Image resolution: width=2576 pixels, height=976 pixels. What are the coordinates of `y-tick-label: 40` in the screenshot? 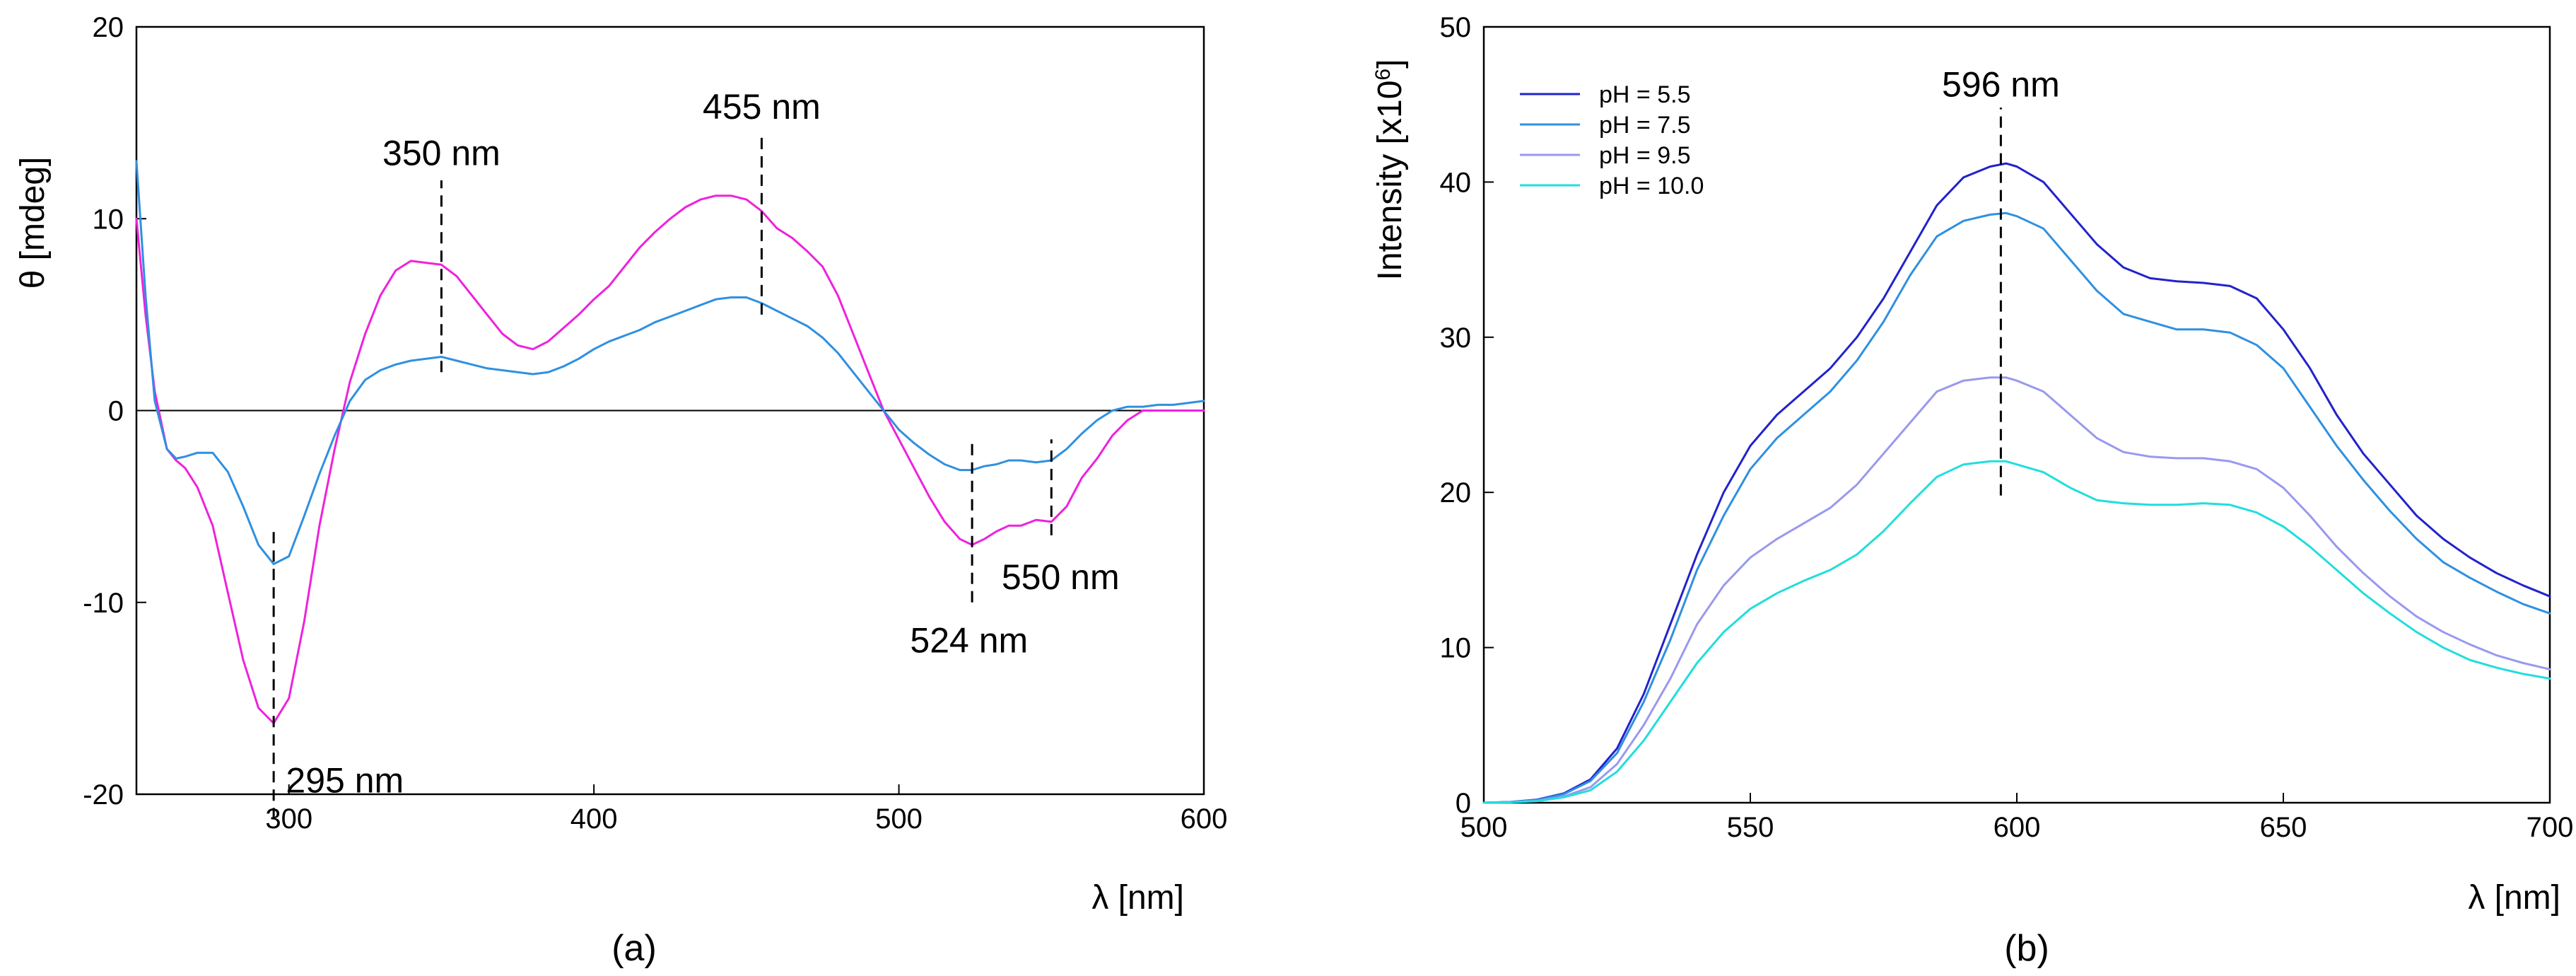 It's located at (1456, 182).